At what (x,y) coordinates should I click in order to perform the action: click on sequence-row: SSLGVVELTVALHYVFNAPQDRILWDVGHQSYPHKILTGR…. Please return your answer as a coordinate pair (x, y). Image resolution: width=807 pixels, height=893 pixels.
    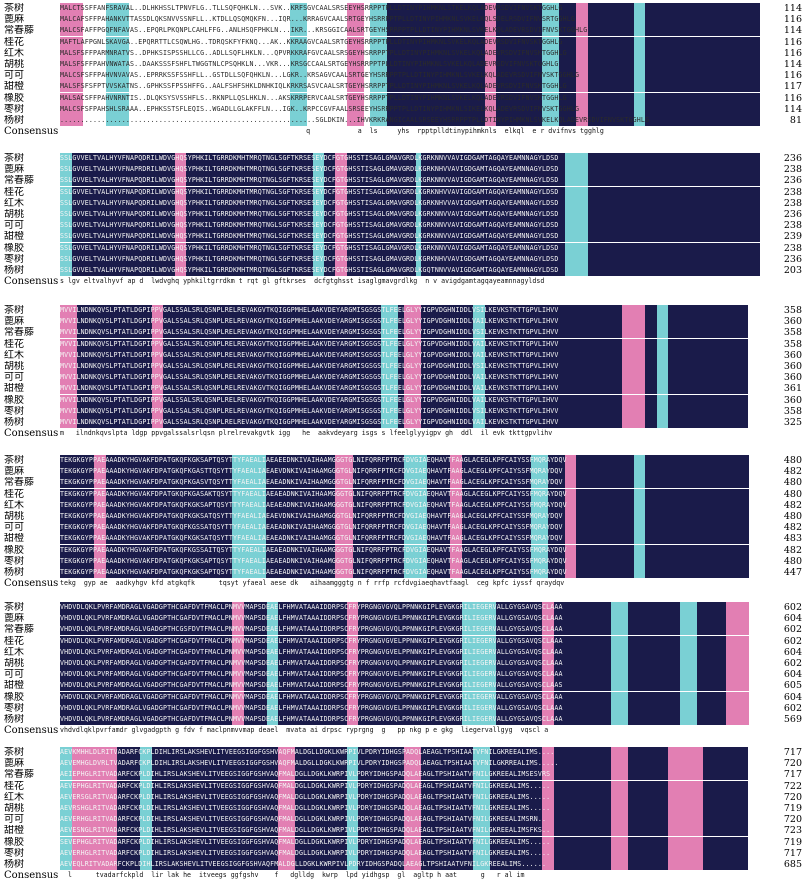
    Looking at the image, I should click on (410, 180).